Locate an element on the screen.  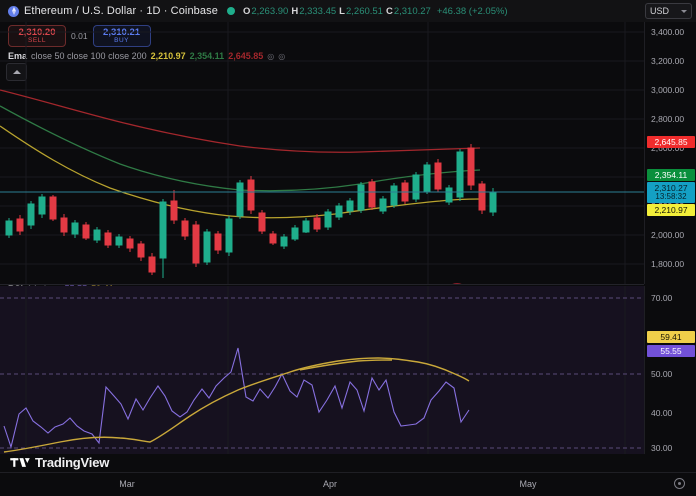
last-price-badge: 2,310.27 13:58:32 is located at coordinates (671, 192).